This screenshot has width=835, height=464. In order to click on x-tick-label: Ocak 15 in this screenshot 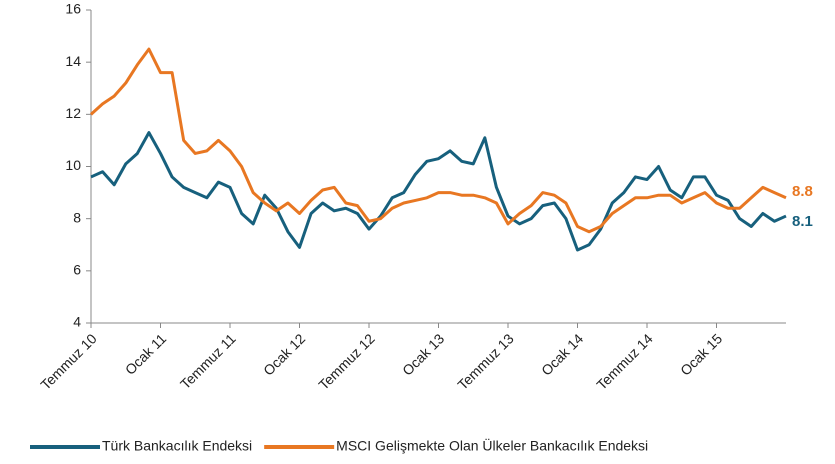, I will do `click(701, 354)`.